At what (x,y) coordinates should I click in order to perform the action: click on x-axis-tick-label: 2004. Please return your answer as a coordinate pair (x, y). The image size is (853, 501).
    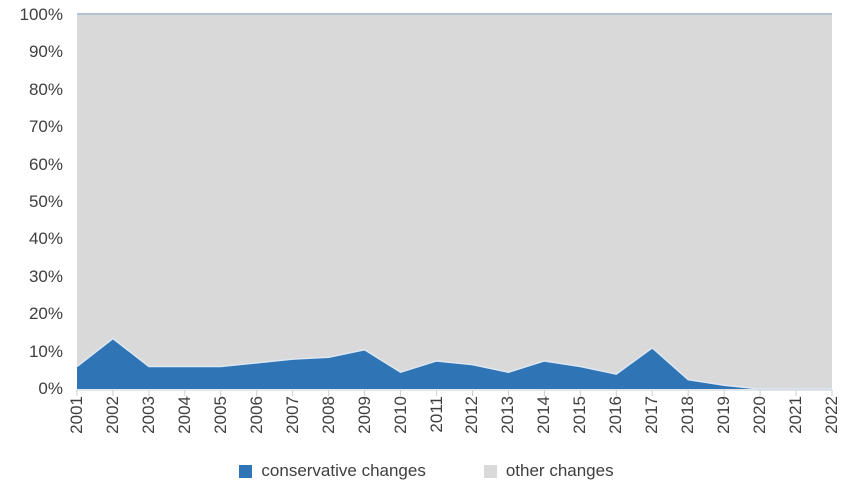
    Looking at the image, I should click on (184, 415).